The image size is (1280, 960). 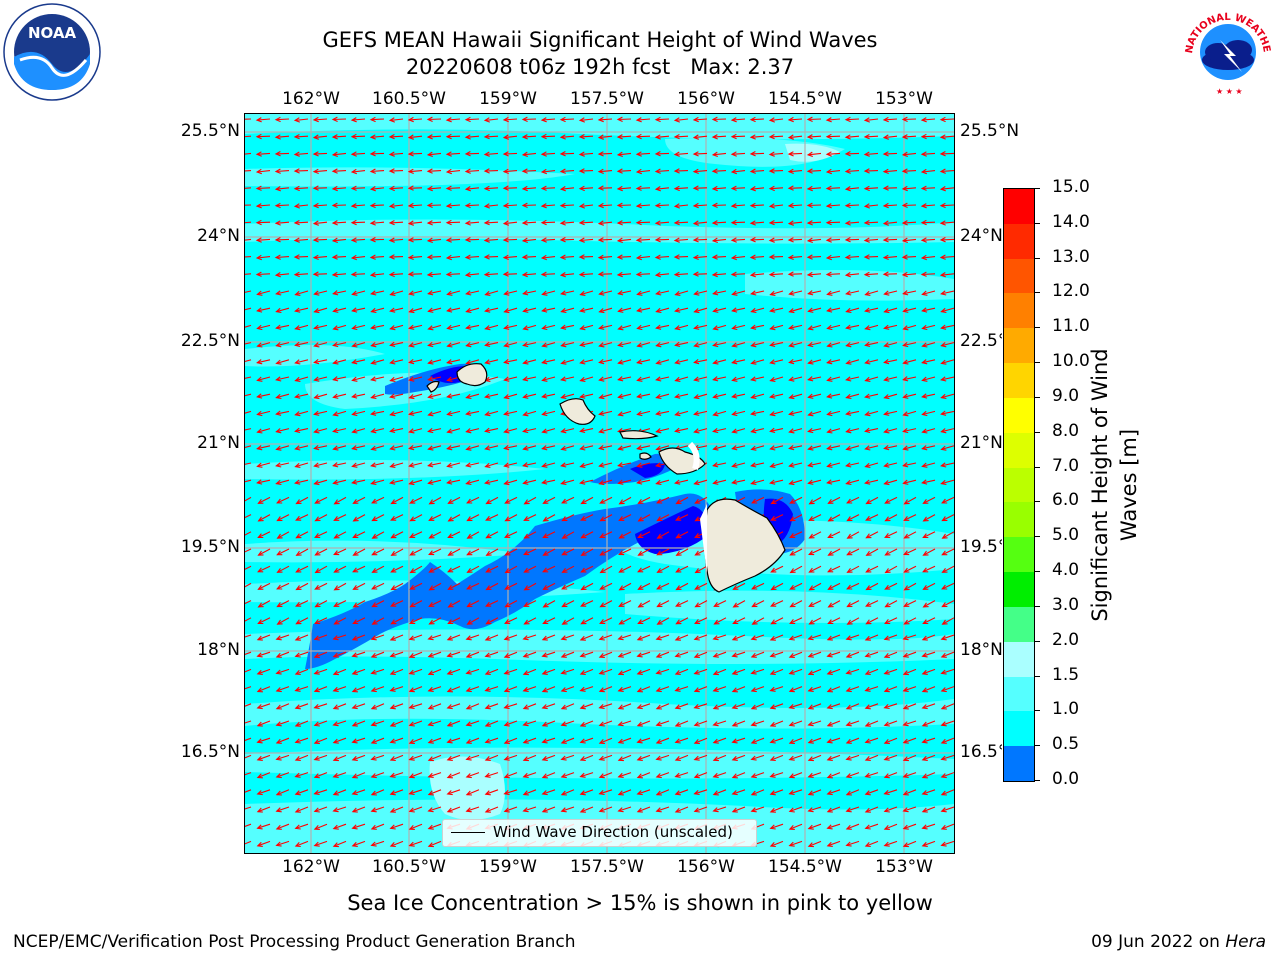 I want to click on colorbar-segment, so click(x=1019, y=207).